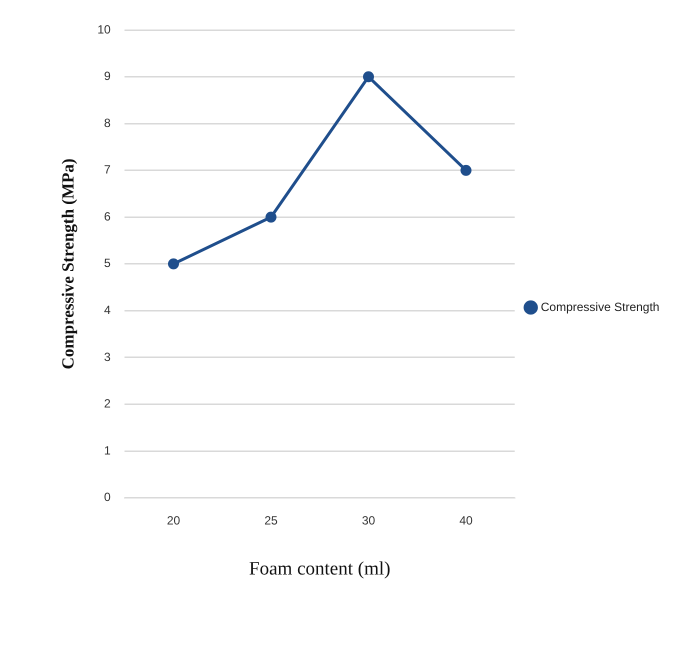 This screenshot has width=683, height=655. I want to click on y-tick-label: 3, so click(108, 357).